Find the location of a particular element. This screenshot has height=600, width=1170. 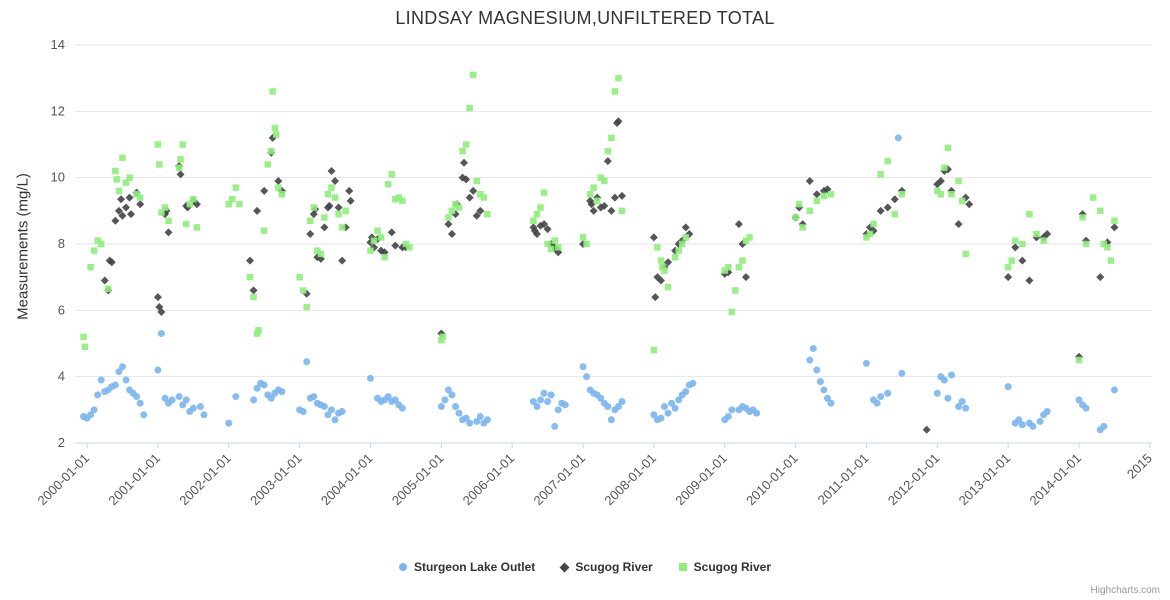

svg-text: 2000-01-01 is located at coordinates (64, 480).